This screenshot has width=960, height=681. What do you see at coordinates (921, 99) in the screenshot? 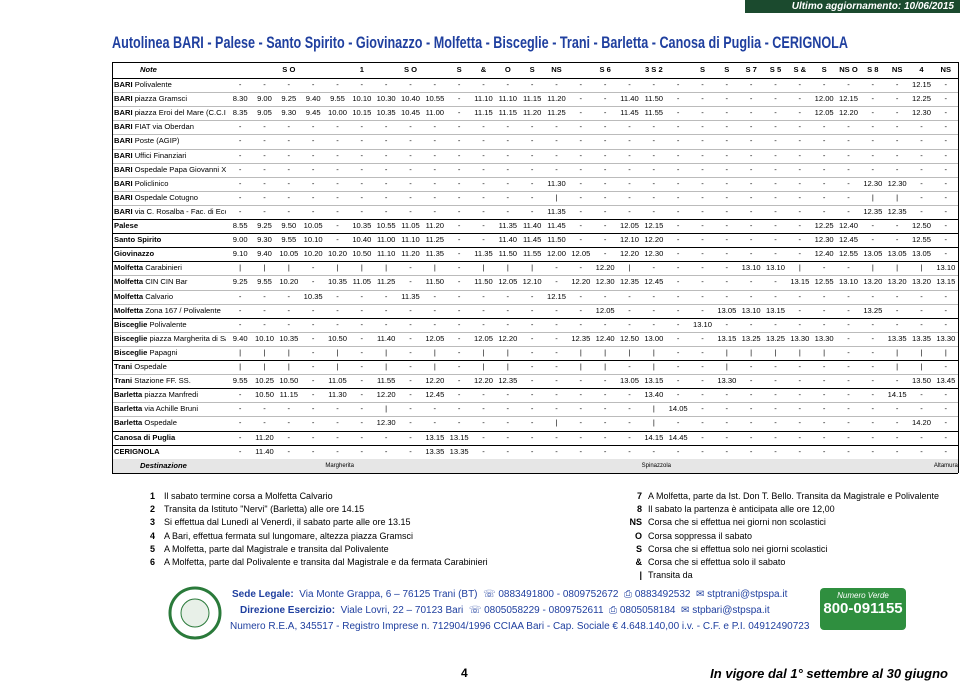
I see `time-cell: 12.25` at bounding box center [921, 99].